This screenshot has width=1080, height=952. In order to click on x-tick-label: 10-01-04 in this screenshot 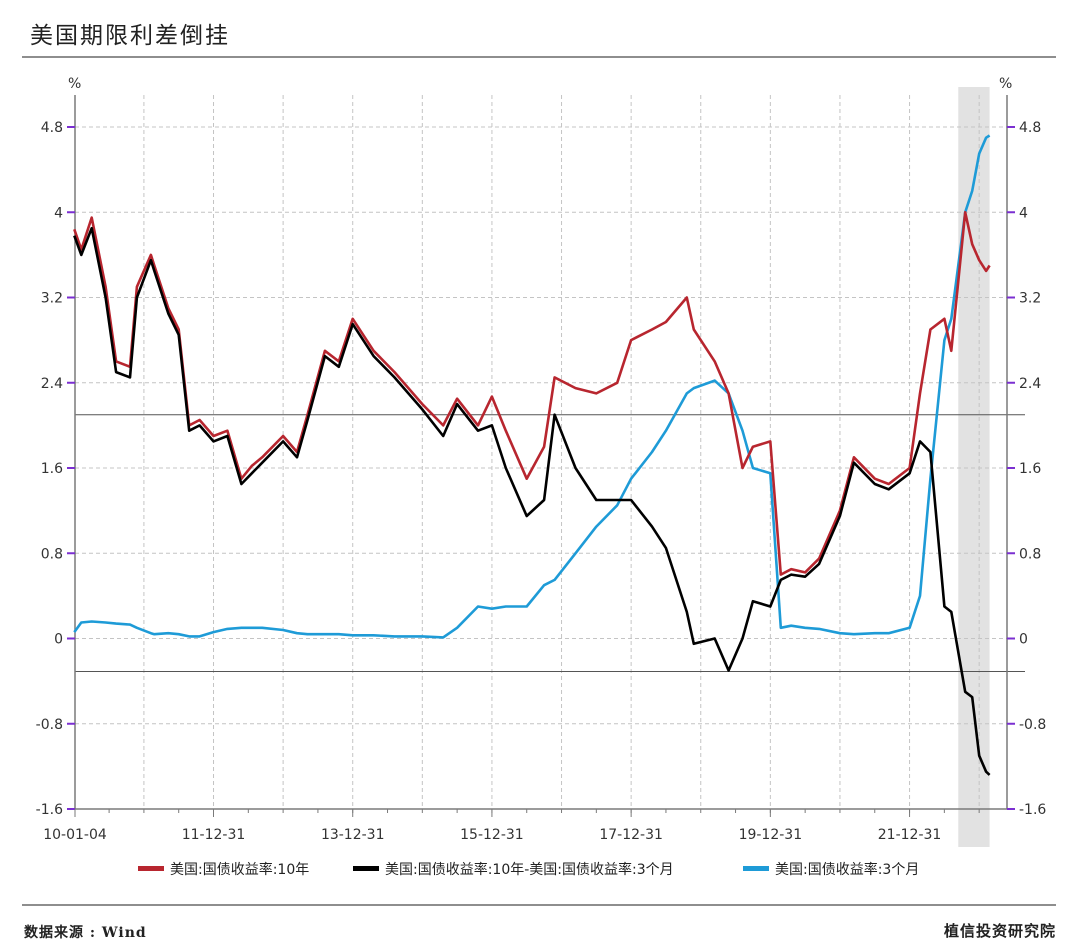, I will do `click(75, 835)`.